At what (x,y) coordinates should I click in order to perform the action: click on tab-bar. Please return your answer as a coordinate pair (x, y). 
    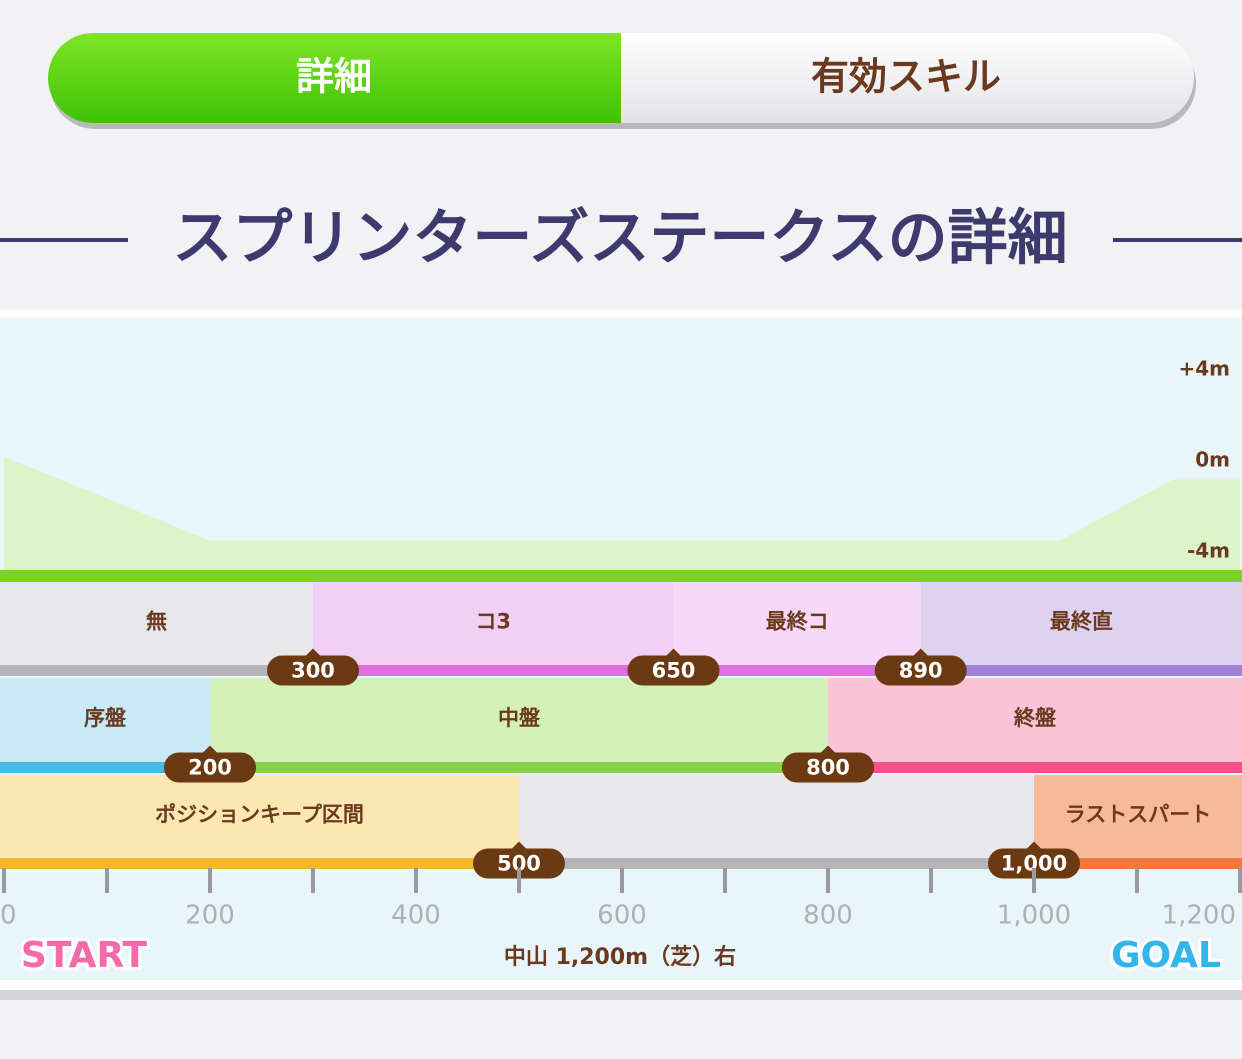
    Looking at the image, I should click on (621, 78).